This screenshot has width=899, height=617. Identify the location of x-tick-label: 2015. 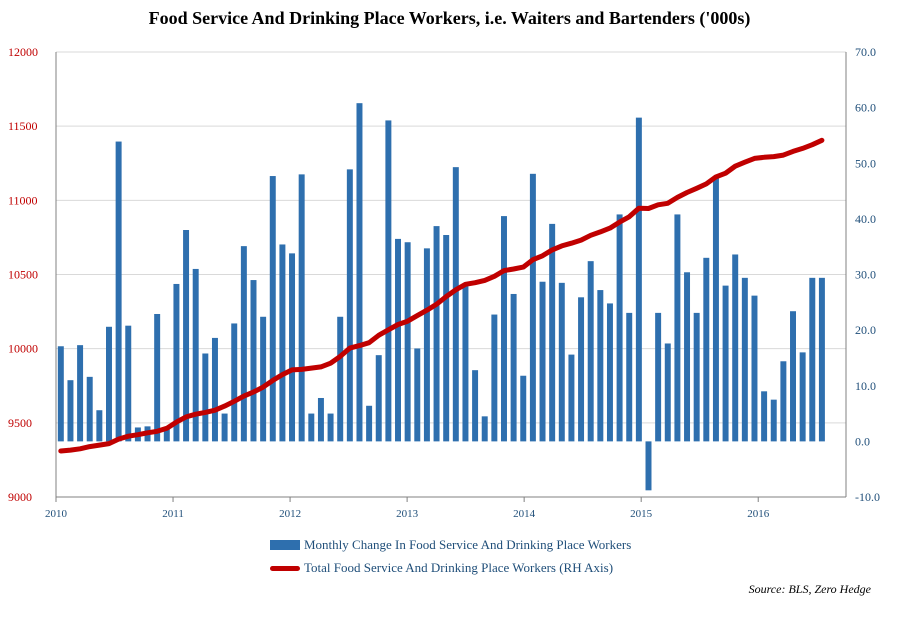
(641, 514).